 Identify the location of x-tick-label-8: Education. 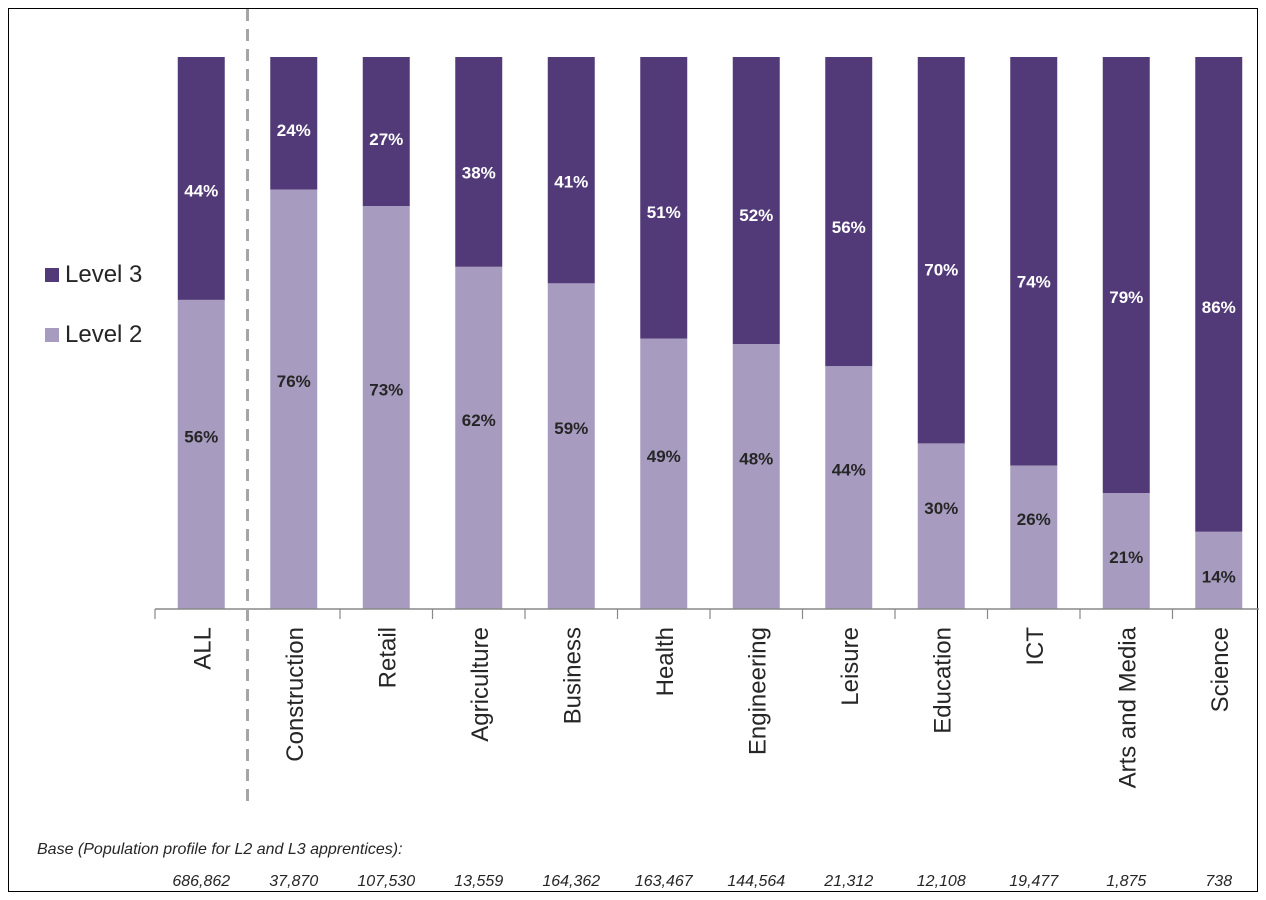
(942, 680).